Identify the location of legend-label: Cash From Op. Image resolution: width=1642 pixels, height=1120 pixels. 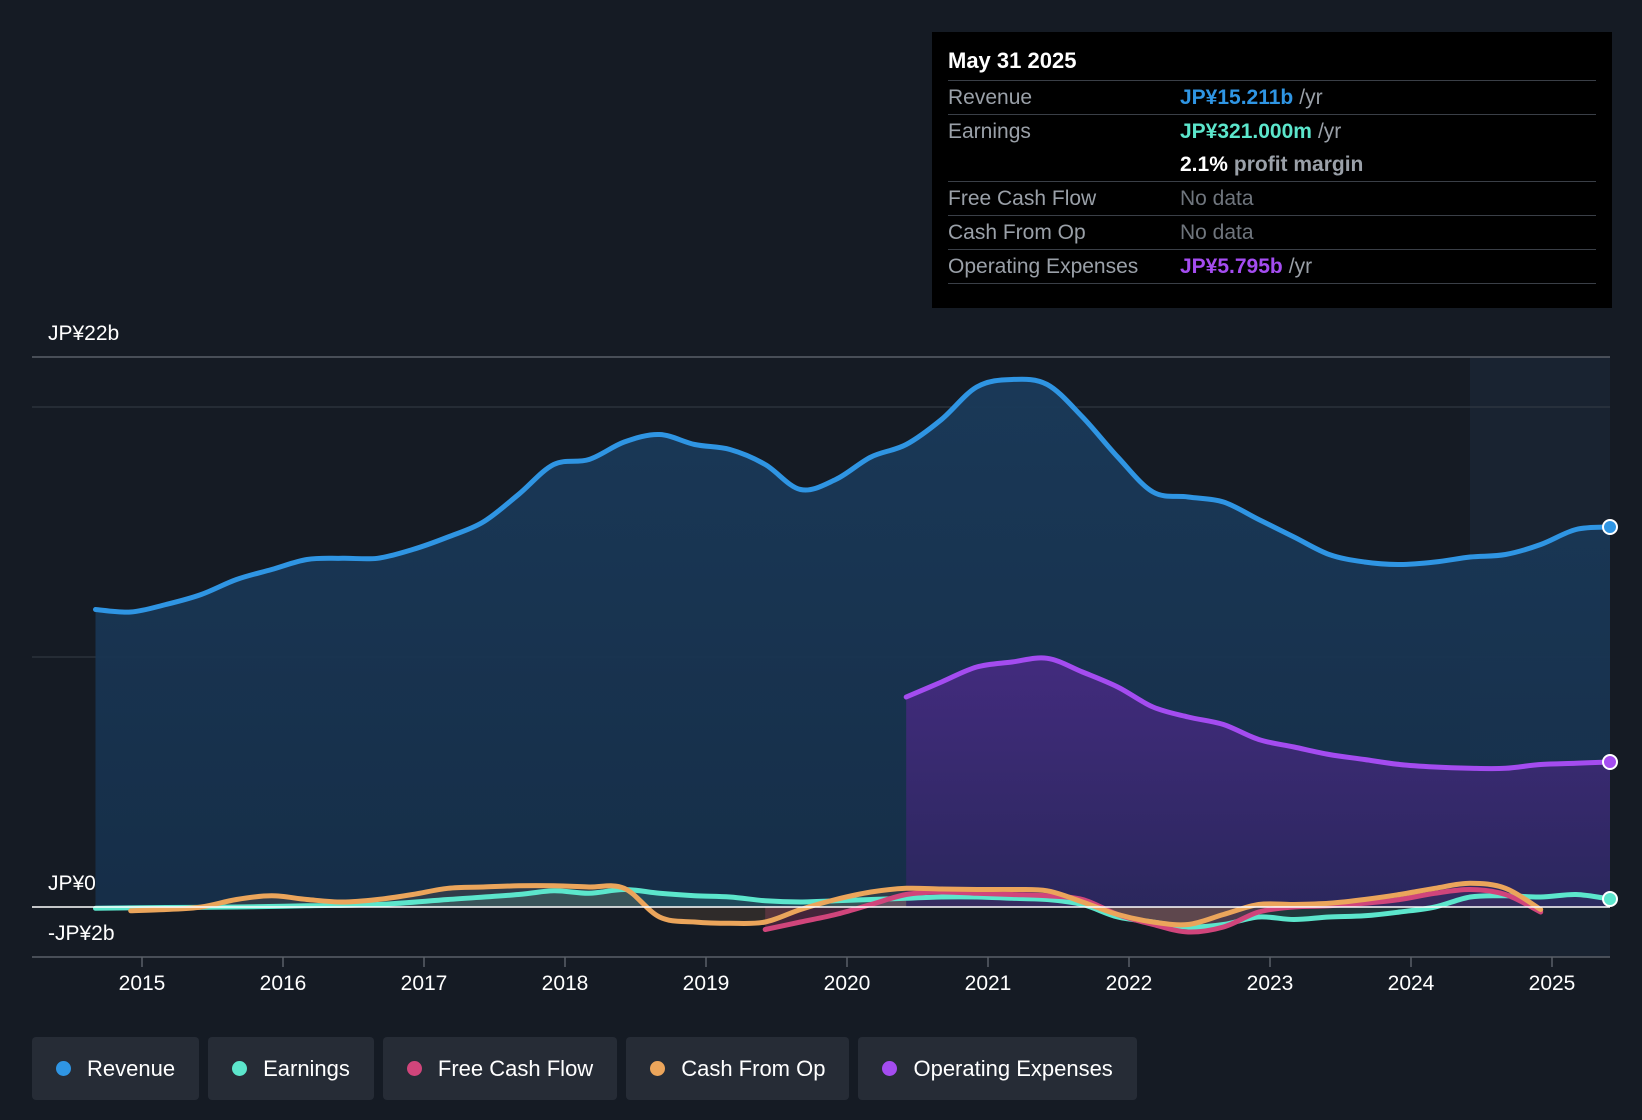
(753, 1068).